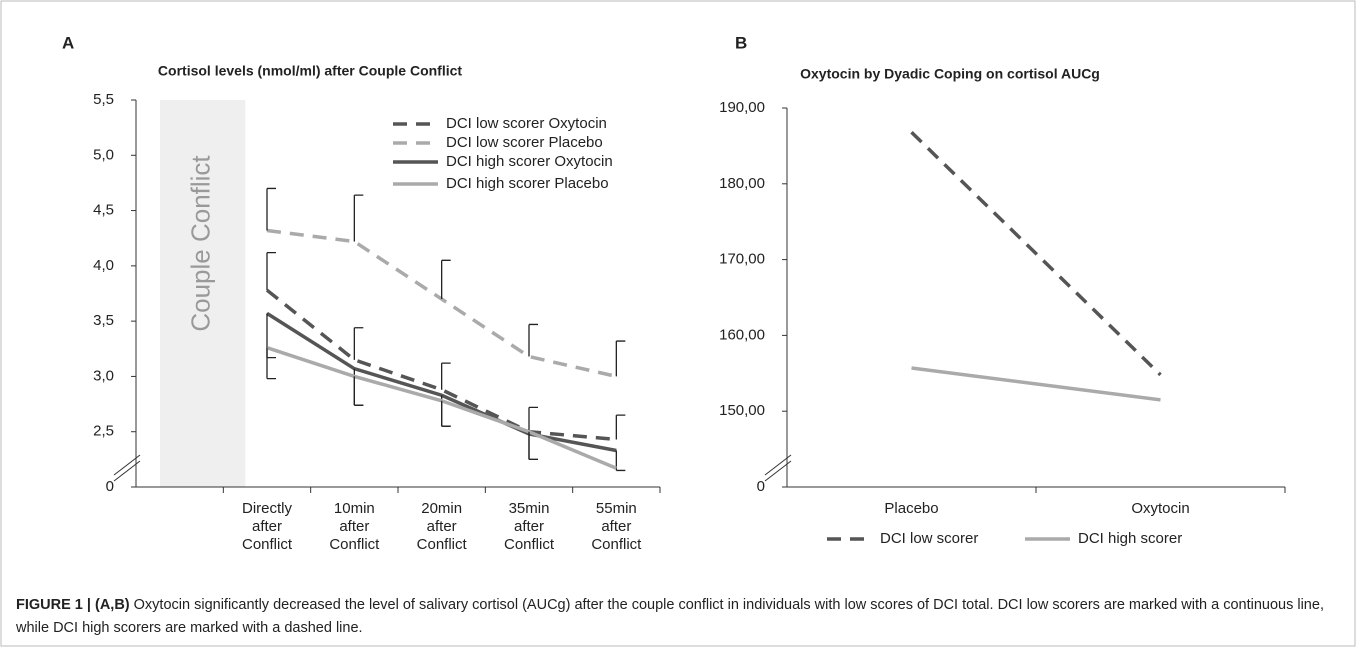 The width and height of the screenshot is (1357, 654). Describe the element at coordinates (529, 161) in the screenshot. I see `legend-label: DCI high scorer Oxytocin` at that location.